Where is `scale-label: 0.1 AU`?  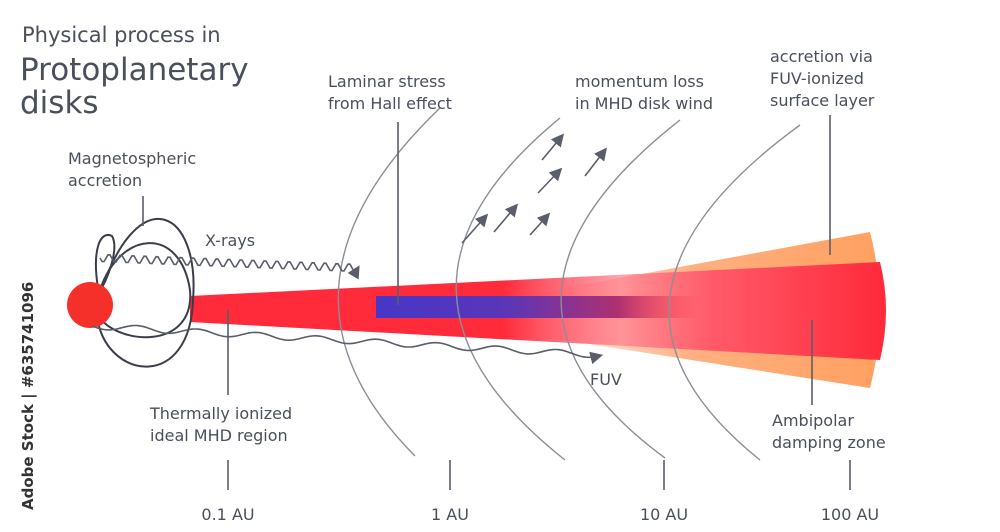 scale-label: 0.1 AU is located at coordinates (227, 514).